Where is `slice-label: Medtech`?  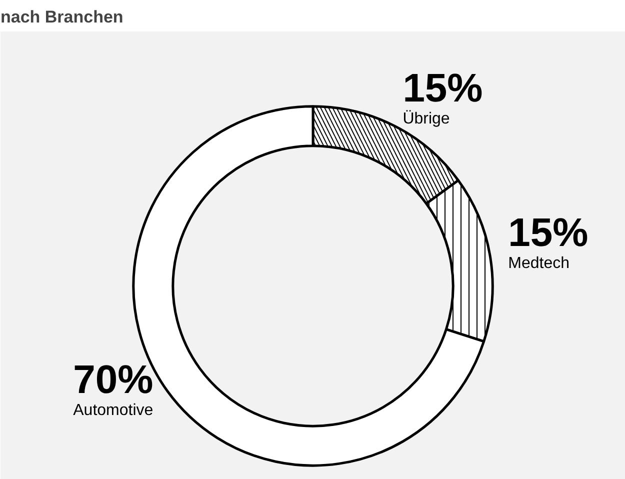 slice-label: Medtech is located at coordinates (539, 263).